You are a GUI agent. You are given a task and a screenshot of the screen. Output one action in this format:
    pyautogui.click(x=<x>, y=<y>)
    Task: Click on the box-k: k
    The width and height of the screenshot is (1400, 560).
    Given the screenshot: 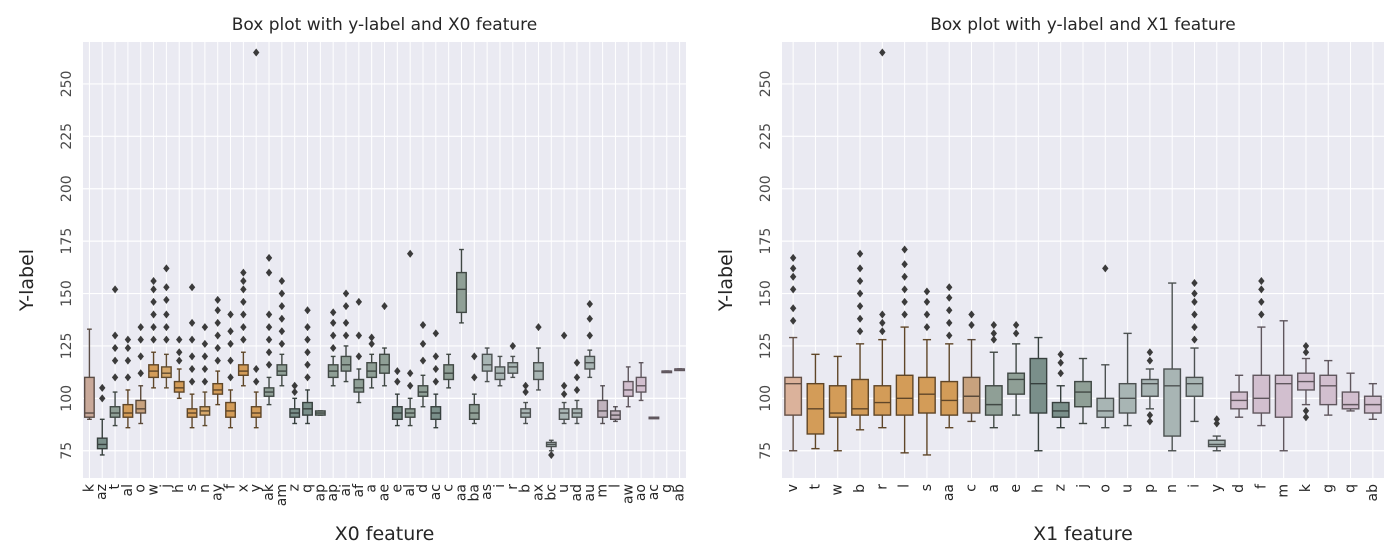 What is the action you would take?
    pyautogui.click(x=89, y=267)
    